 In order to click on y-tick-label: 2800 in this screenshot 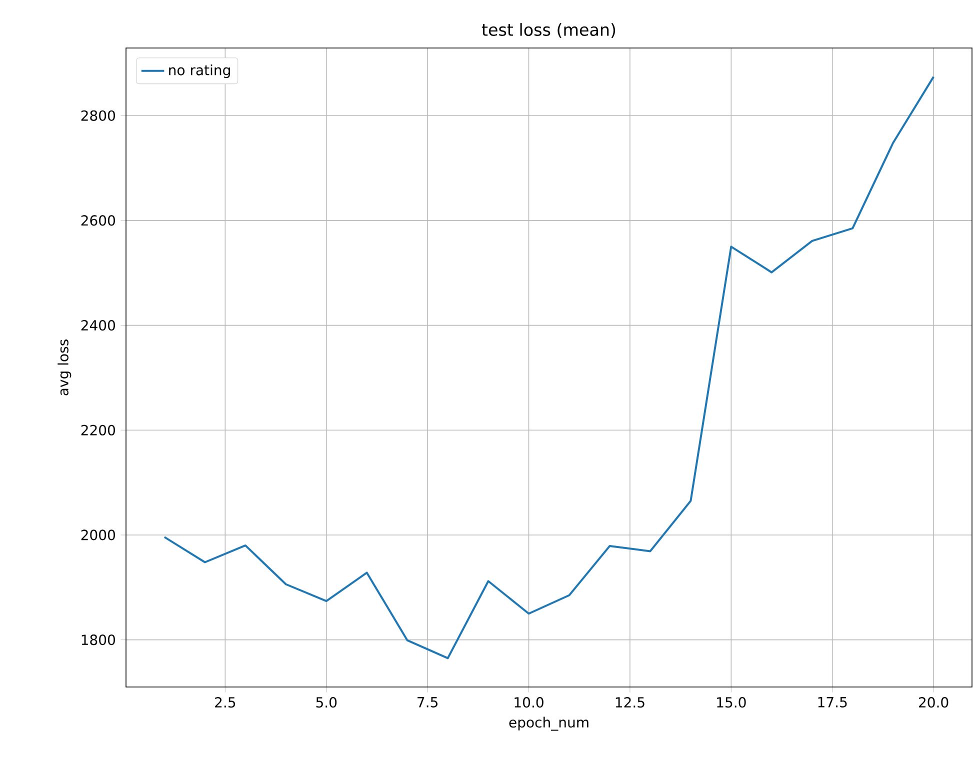, I will do `click(98, 115)`.